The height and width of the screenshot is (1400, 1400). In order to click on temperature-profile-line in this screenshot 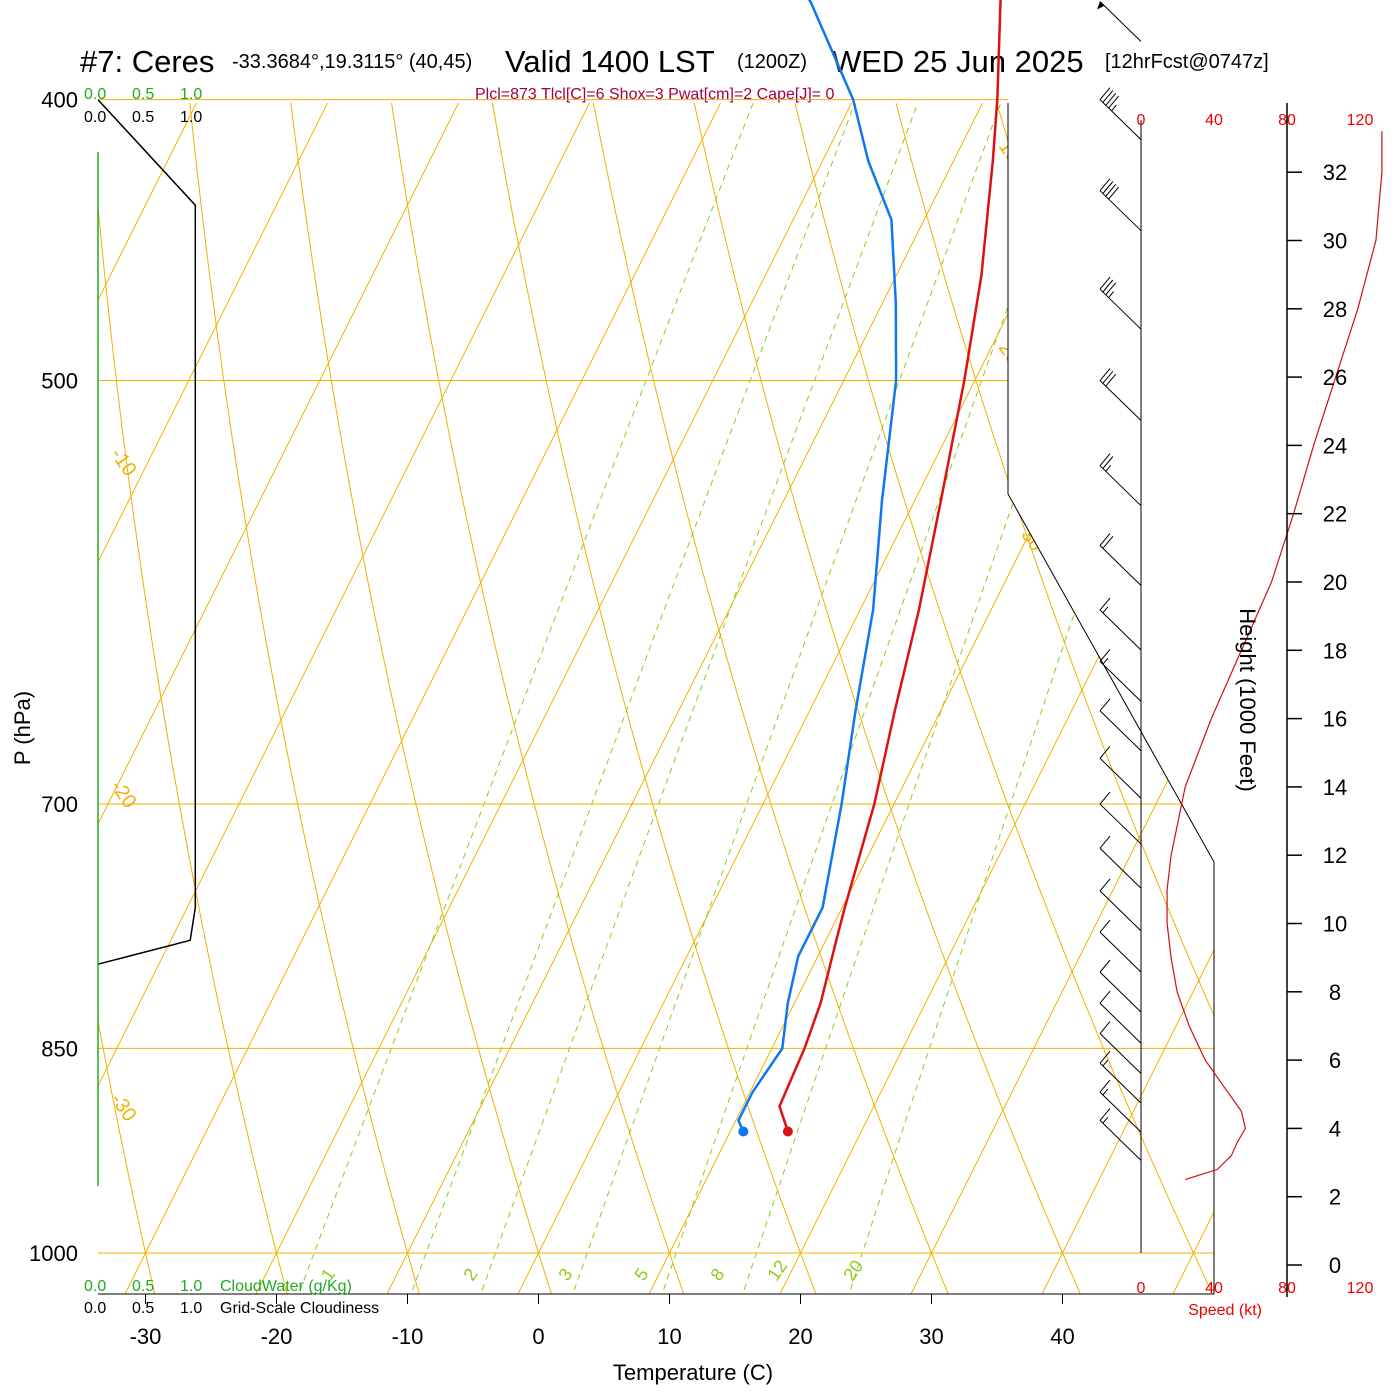, I will do `click(890, 566)`.